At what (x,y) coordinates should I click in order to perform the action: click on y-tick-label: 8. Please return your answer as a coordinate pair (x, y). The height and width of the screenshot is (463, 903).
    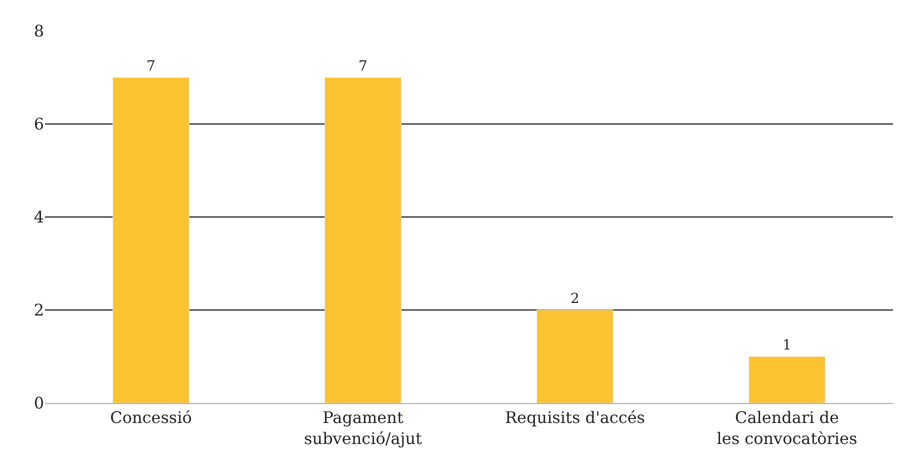
    Looking at the image, I should click on (39, 31).